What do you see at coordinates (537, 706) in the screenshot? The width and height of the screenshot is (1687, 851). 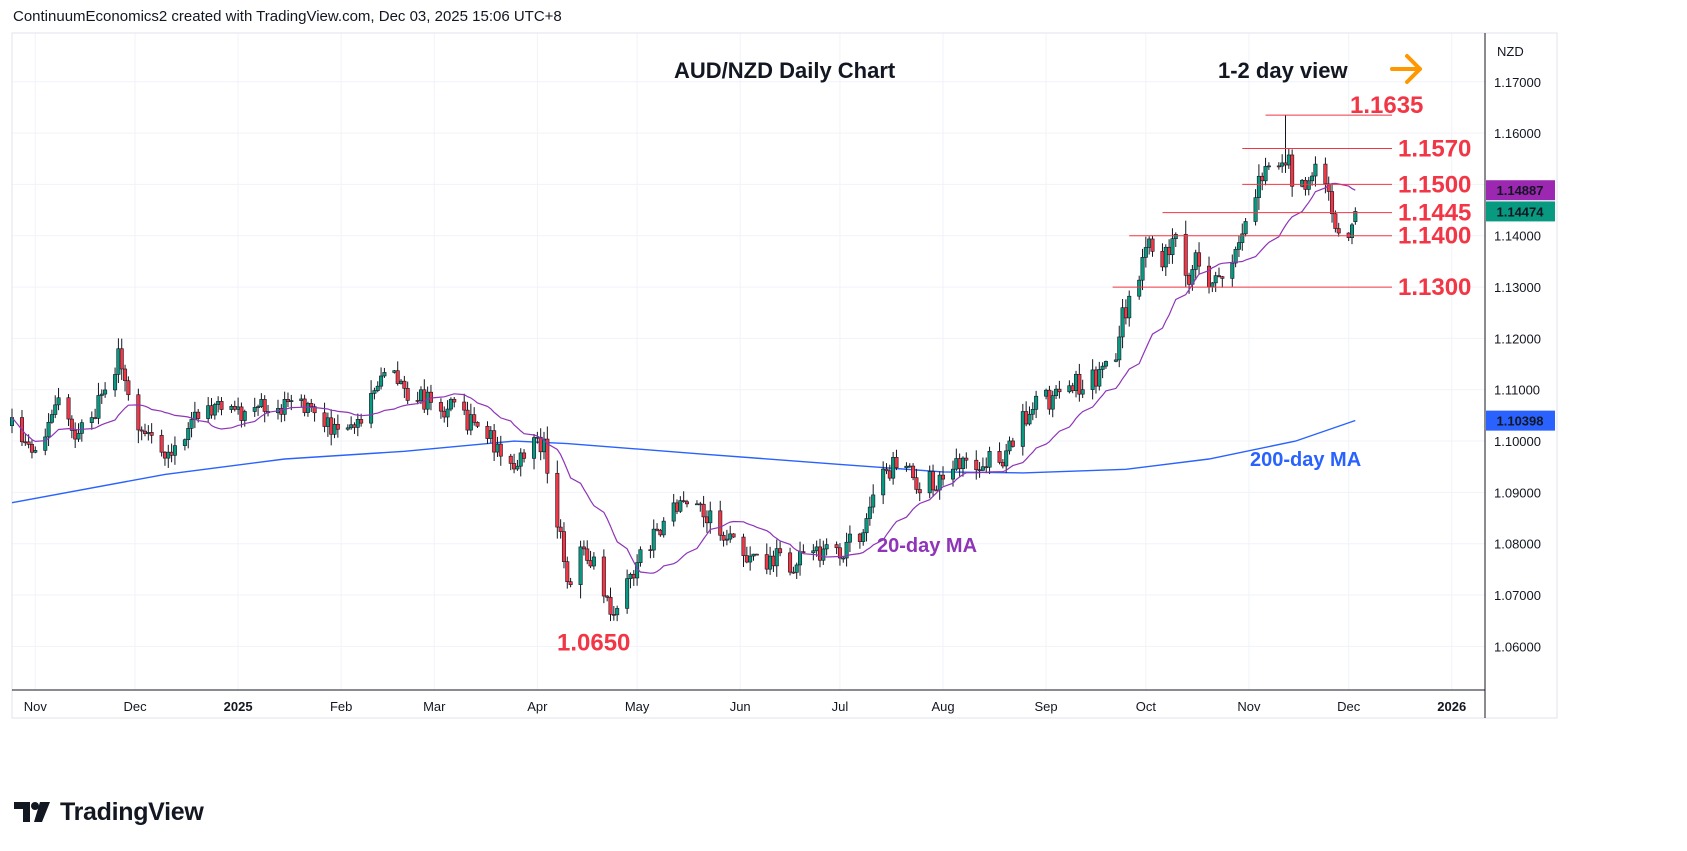 I see `x-tick-label: Apr` at bounding box center [537, 706].